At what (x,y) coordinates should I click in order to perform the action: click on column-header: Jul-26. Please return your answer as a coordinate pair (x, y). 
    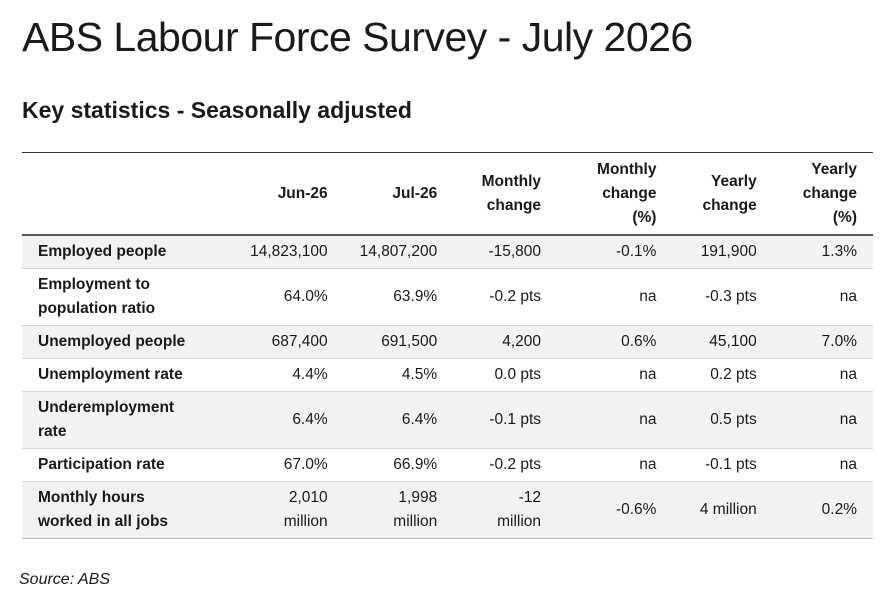
    Looking at the image, I should click on (398, 194).